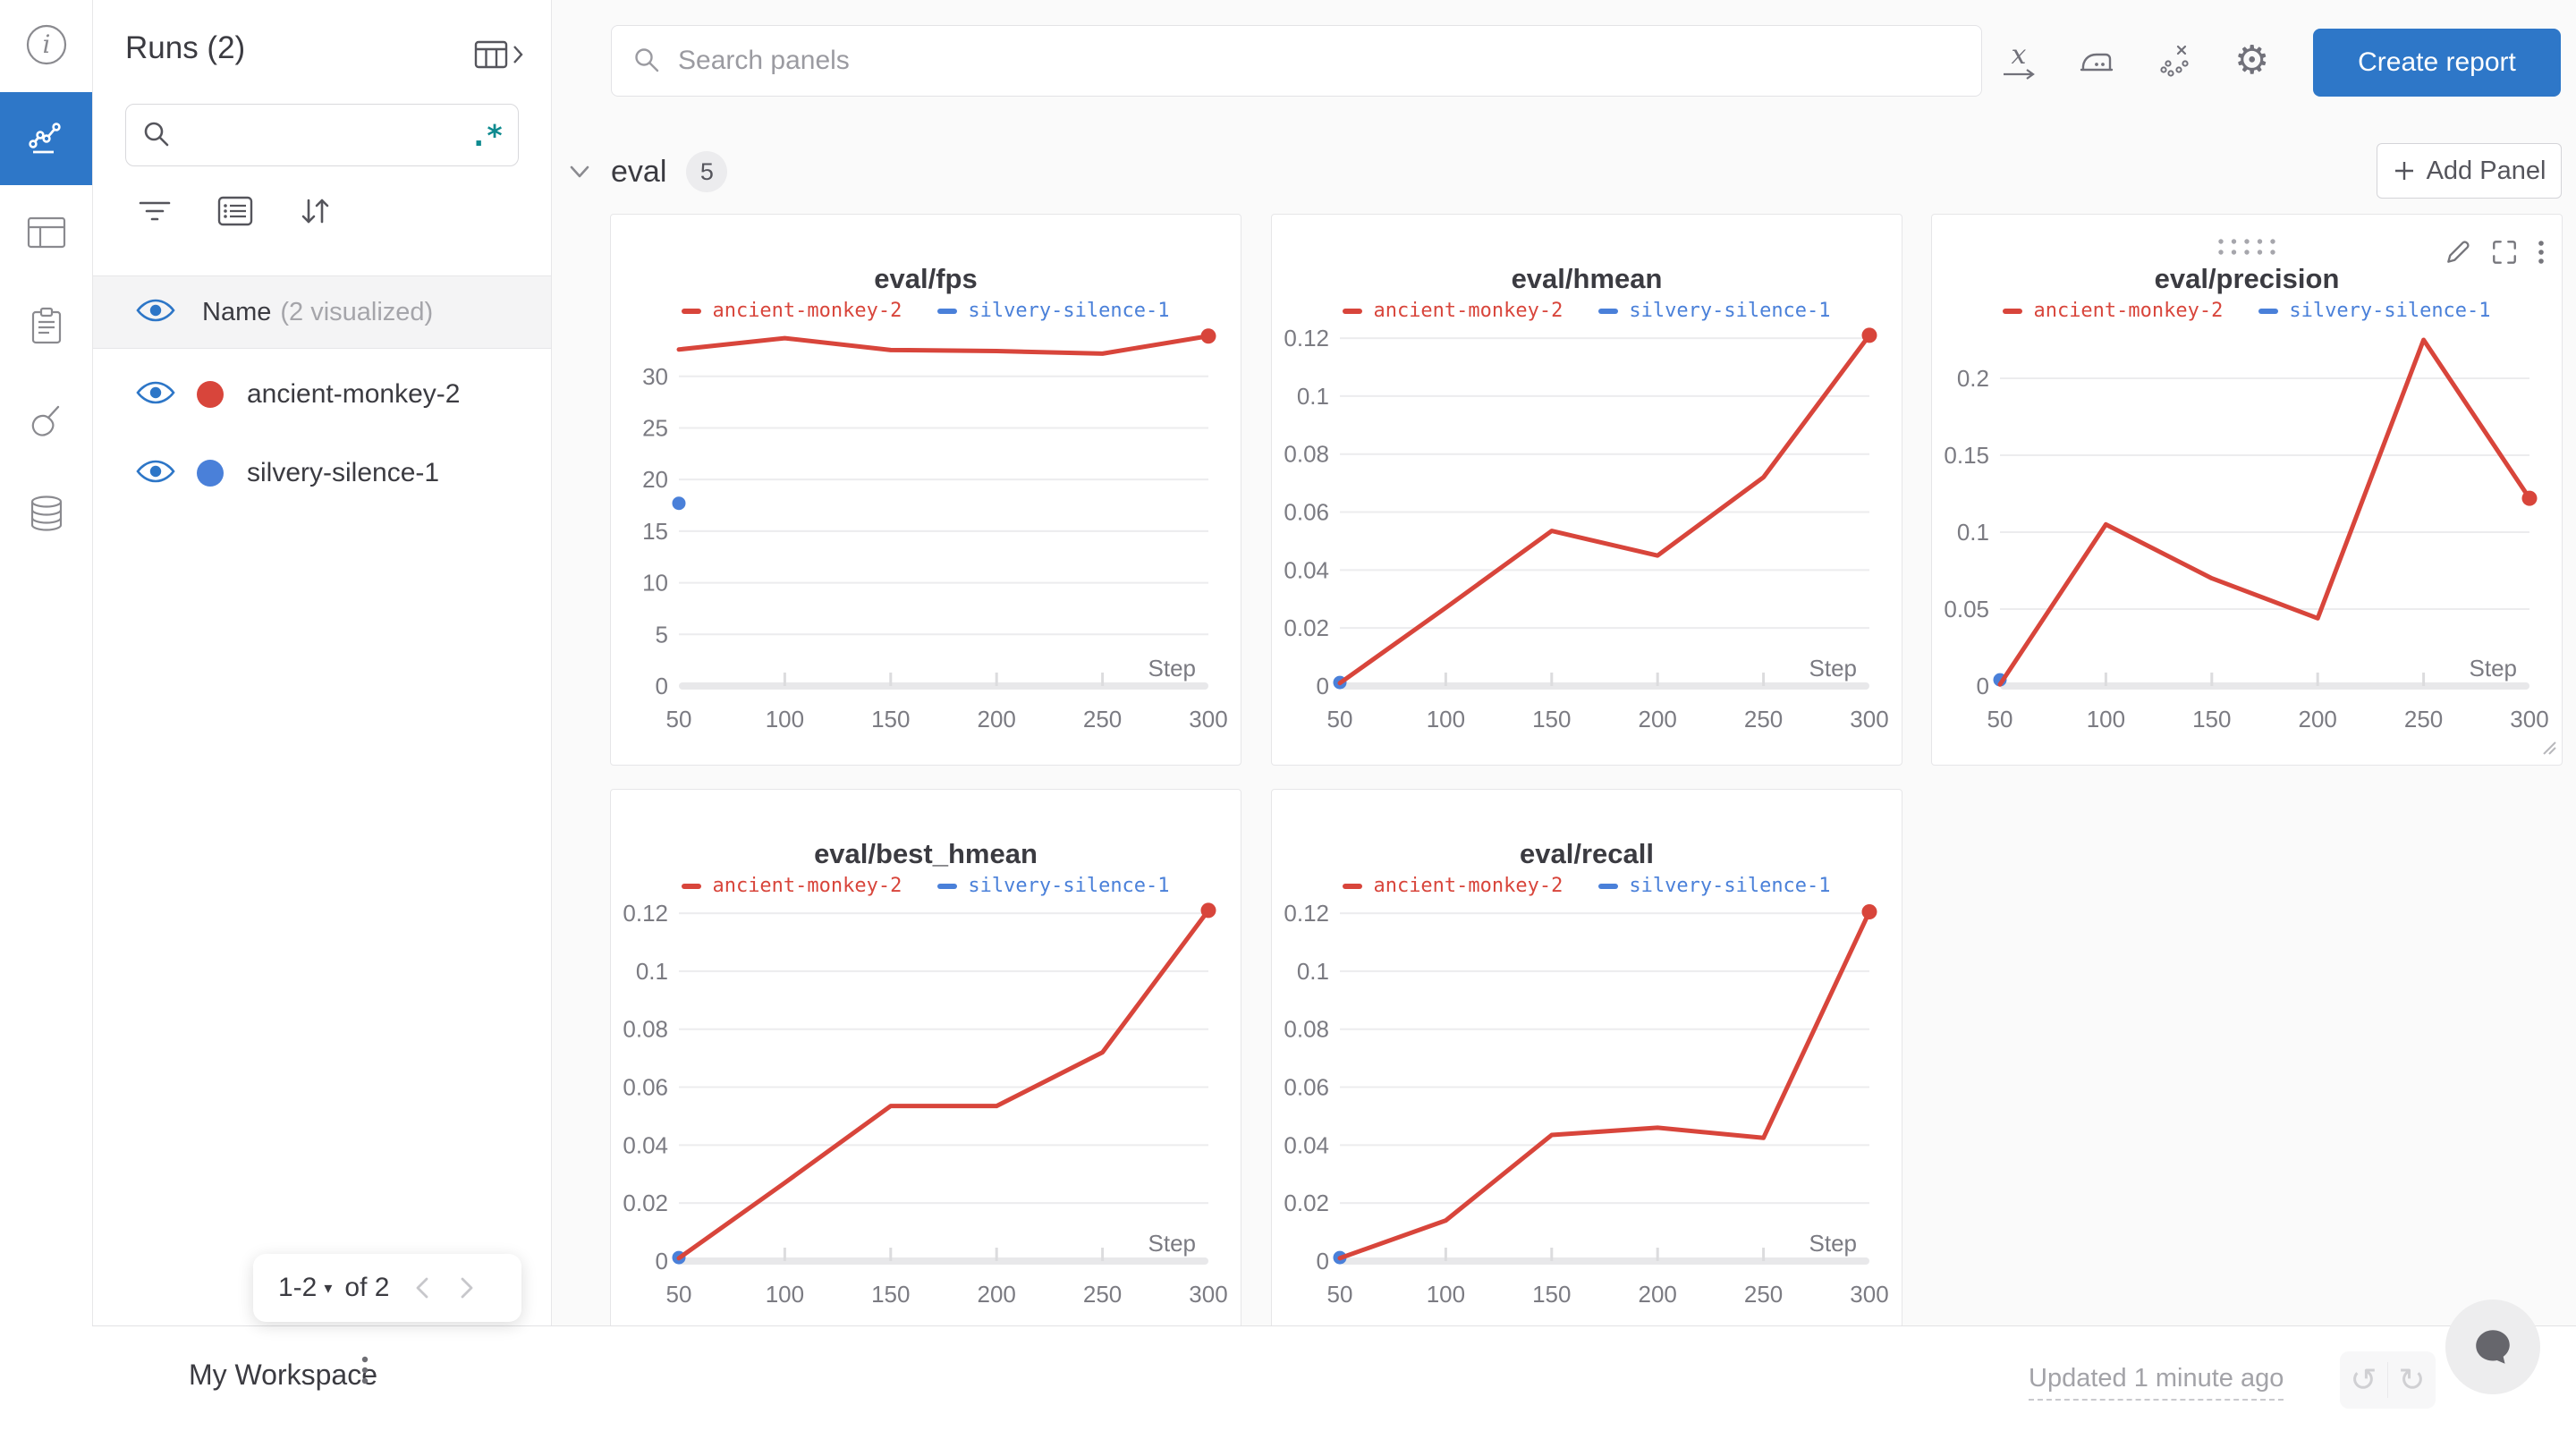 The height and width of the screenshot is (1431, 2576). I want to click on page-range-dropdown: 1-2 ▾, so click(305, 1288).